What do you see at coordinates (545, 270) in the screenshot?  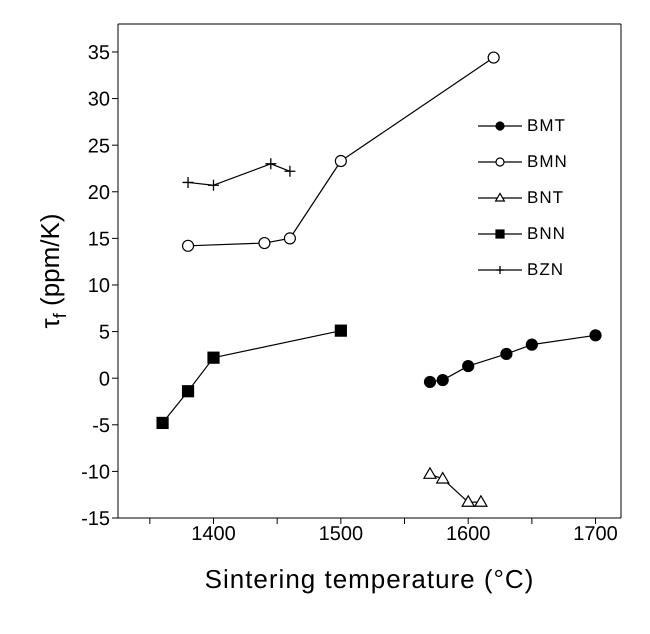 I see `legend-label: BZN` at bounding box center [545, 270].